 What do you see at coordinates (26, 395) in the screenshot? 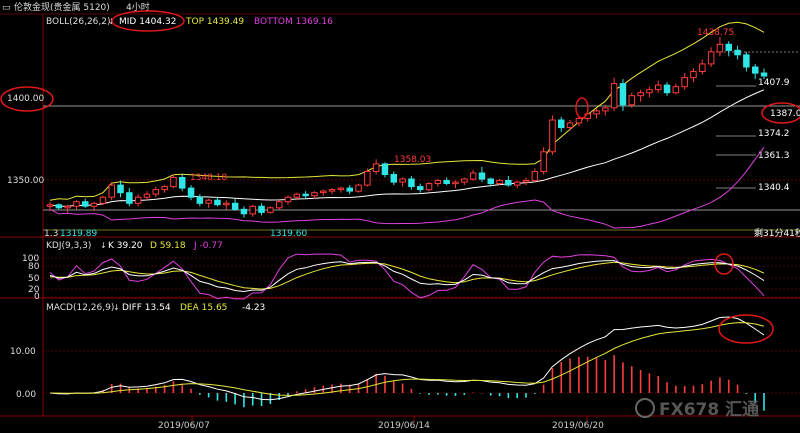
I see `macd-tick-0: 0.00` at bounding box center [26, 395].